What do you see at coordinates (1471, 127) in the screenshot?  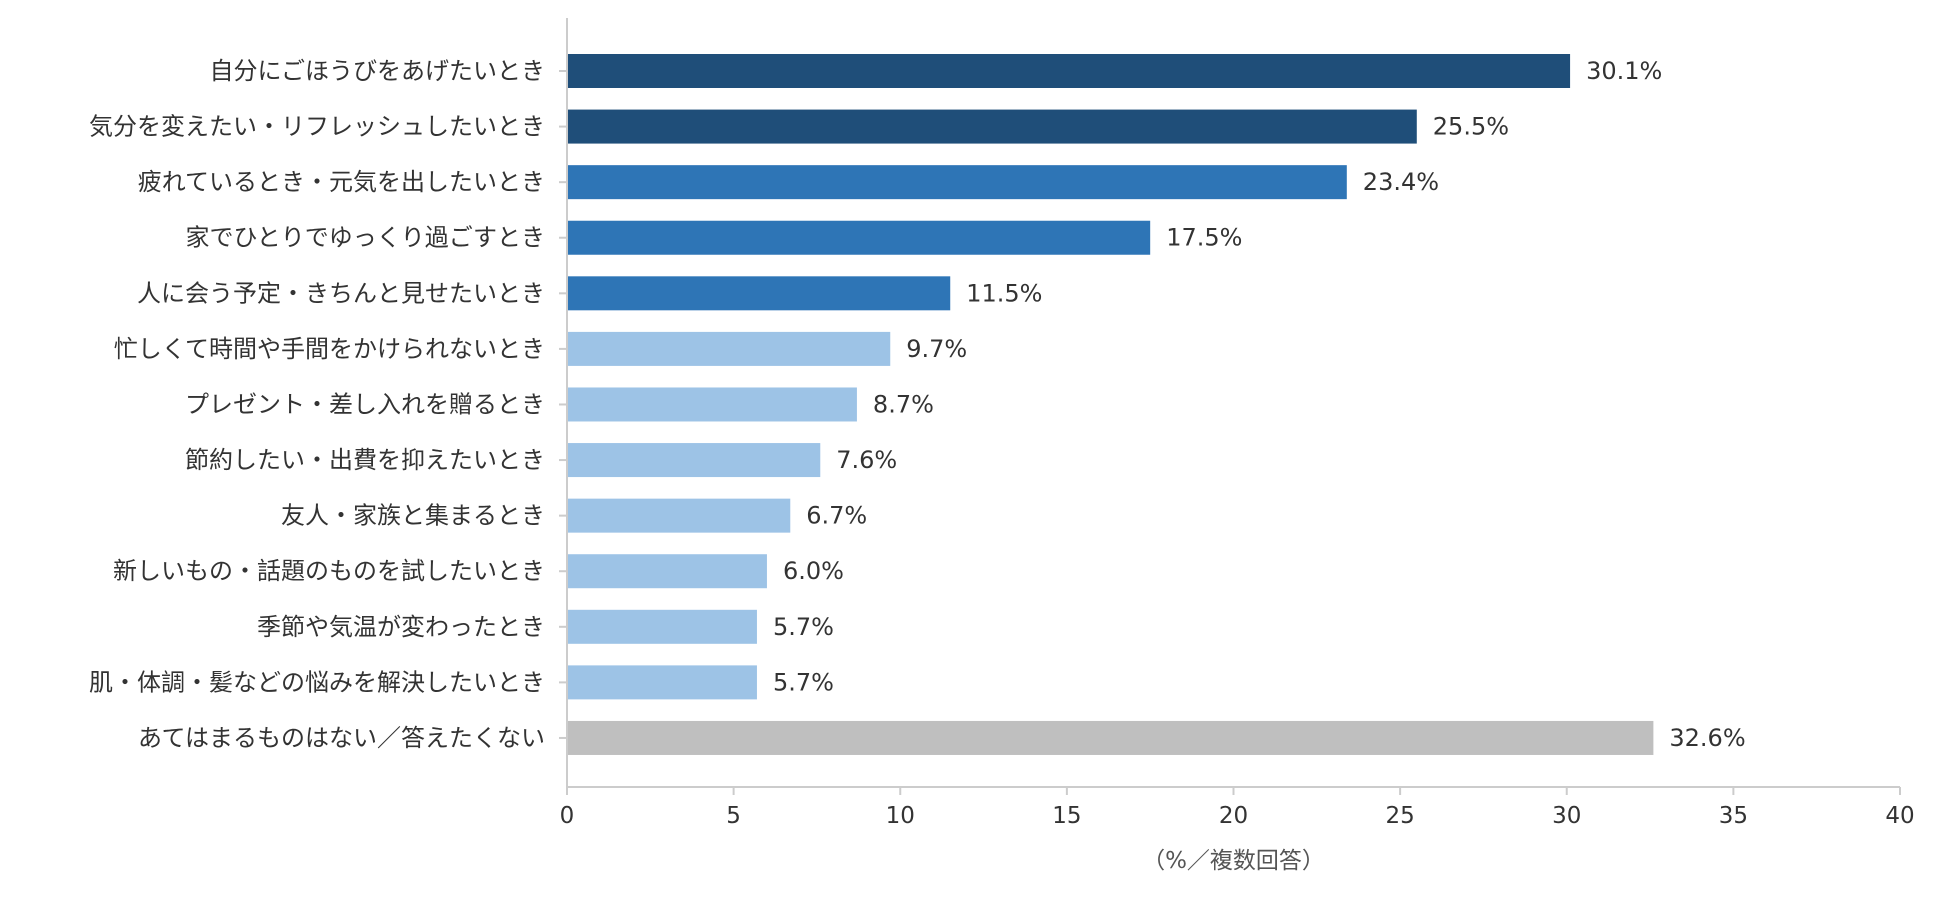 I see `value-label-1: 25.5%` at bounding box center [1471, 127].